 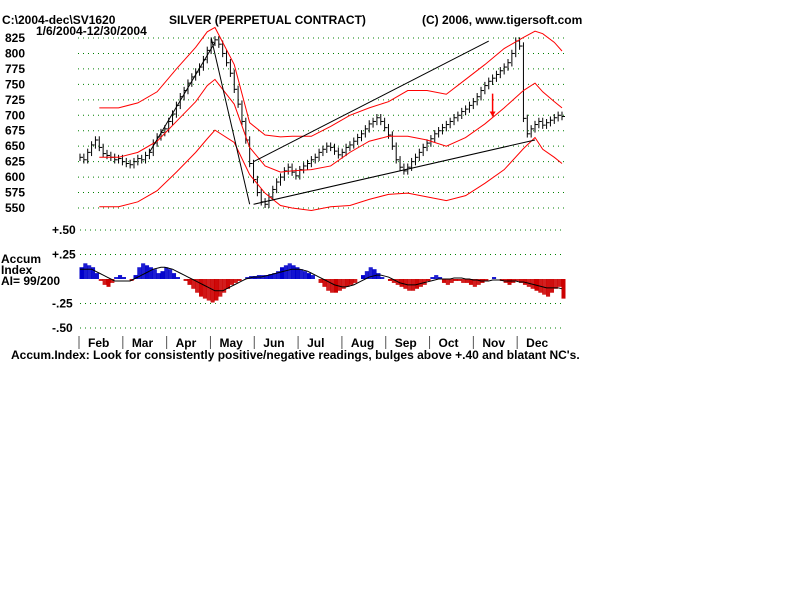 What do you see at coordinates (15, 208) in the screenshot?
I see `price-tick-label: 550` at bounding box center [15, 208].